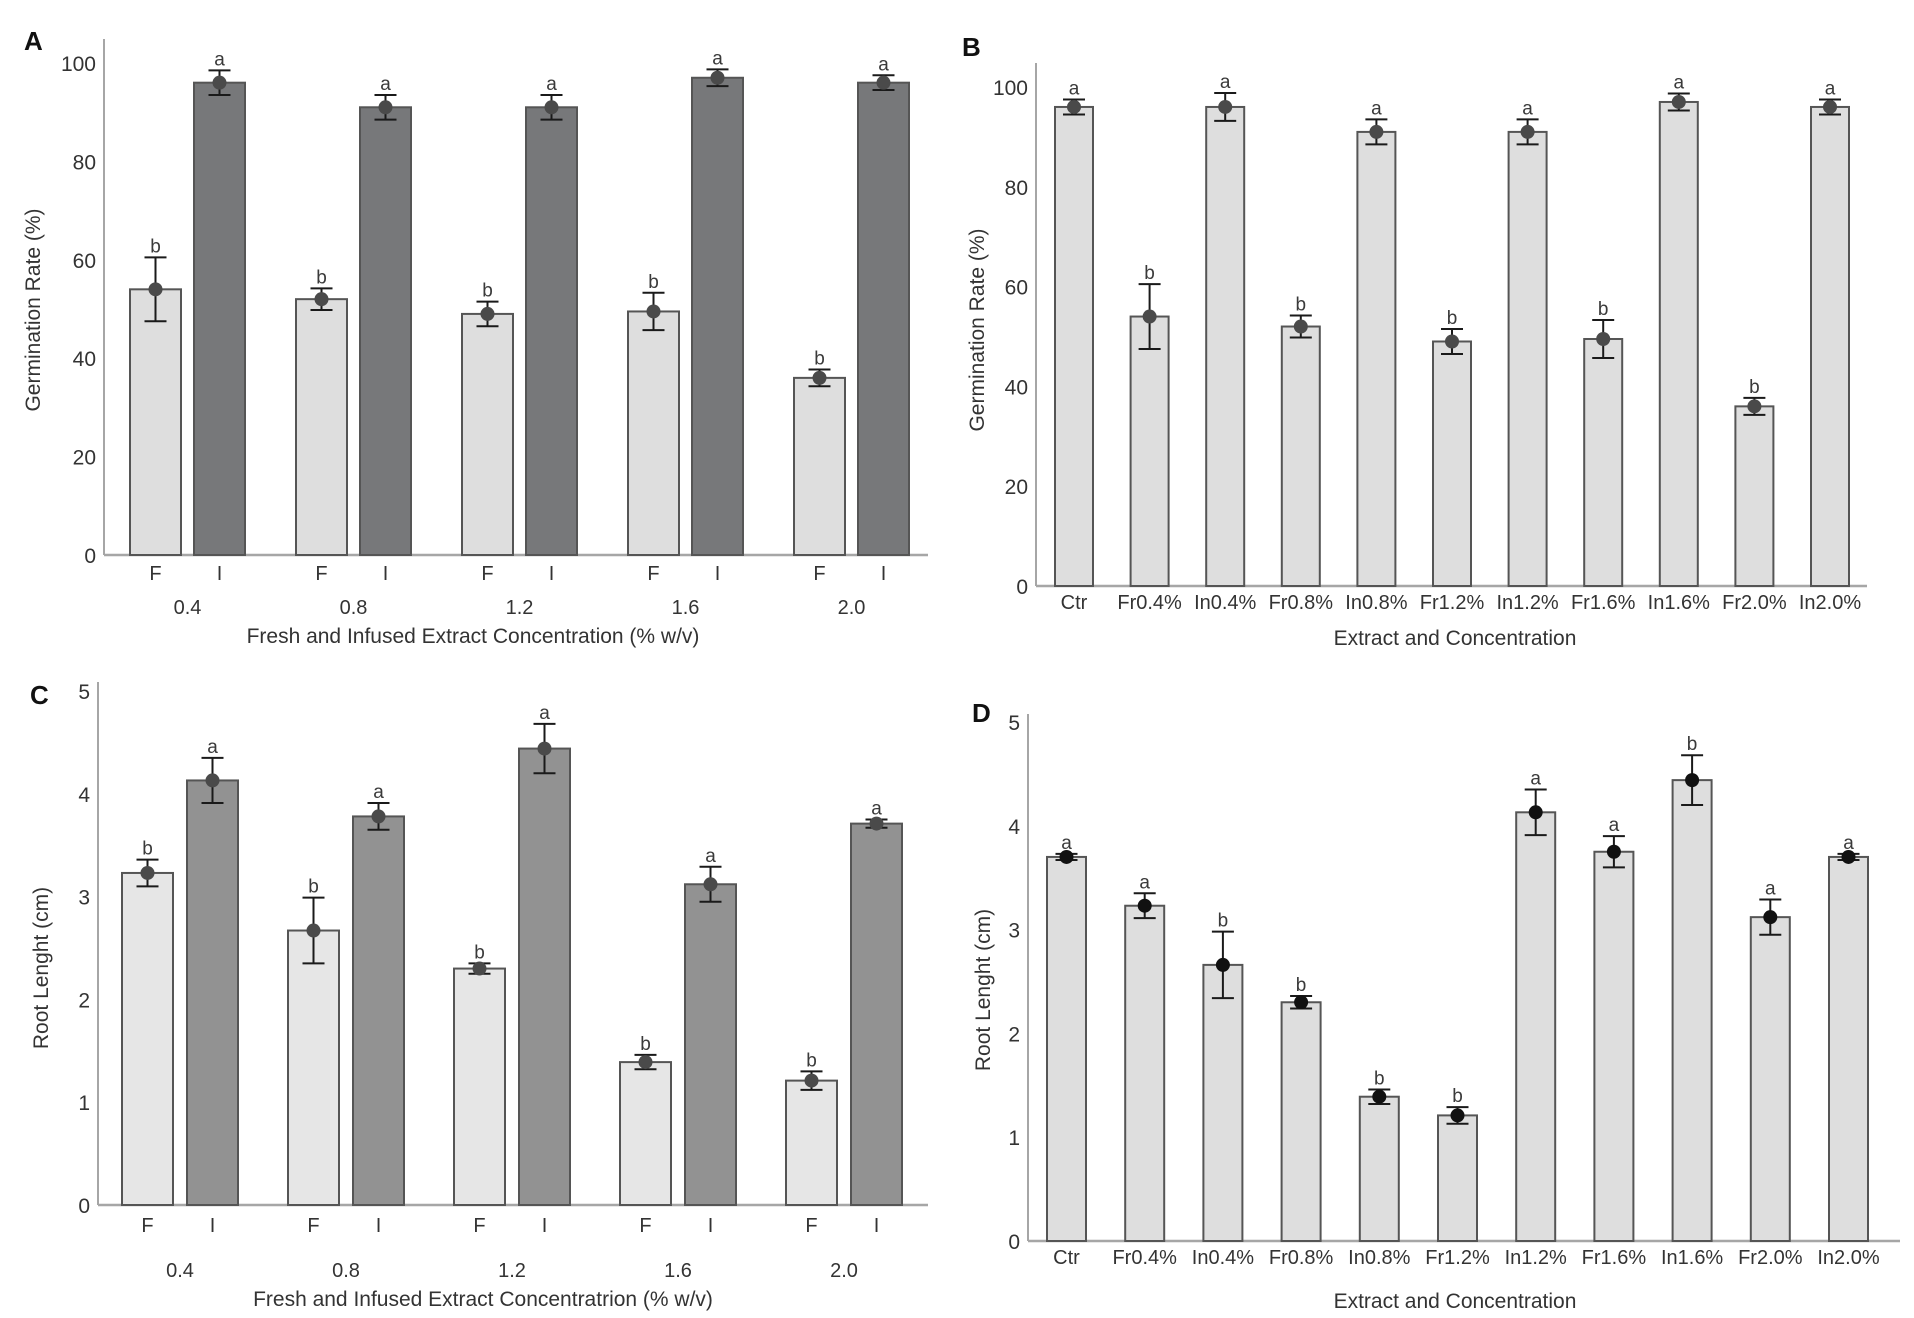  Describe the element at coordinates (84, 261) in the screenshot. I see `y-tick-label: 60` at that location.